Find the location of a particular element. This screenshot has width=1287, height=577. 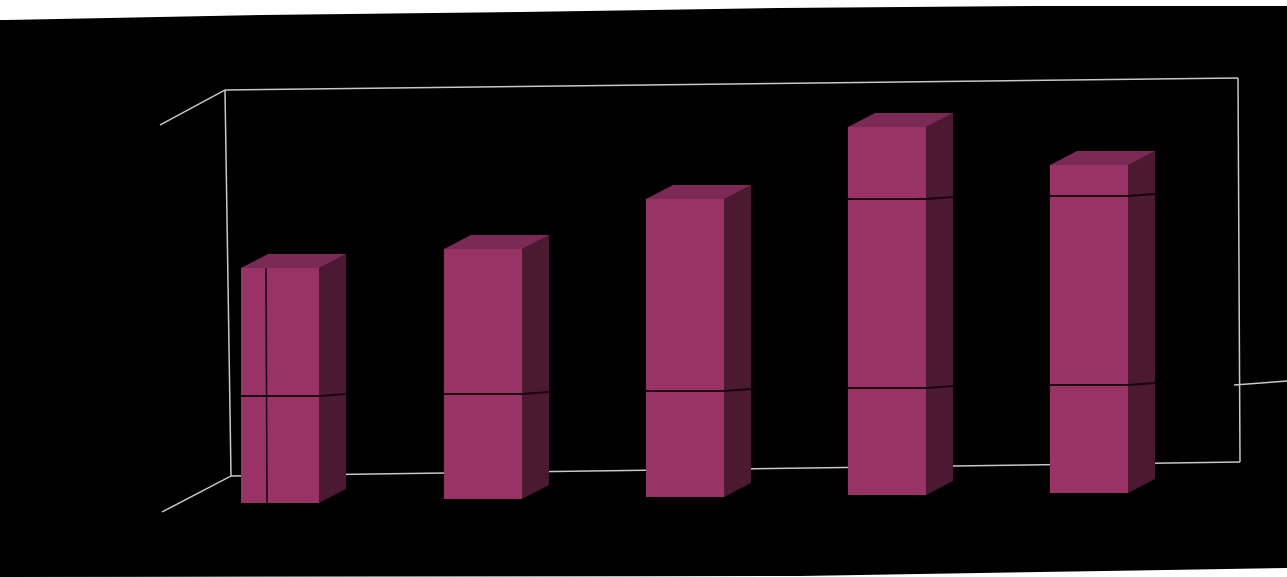

back-wall-top-edge is located at coordinates (731, 84).